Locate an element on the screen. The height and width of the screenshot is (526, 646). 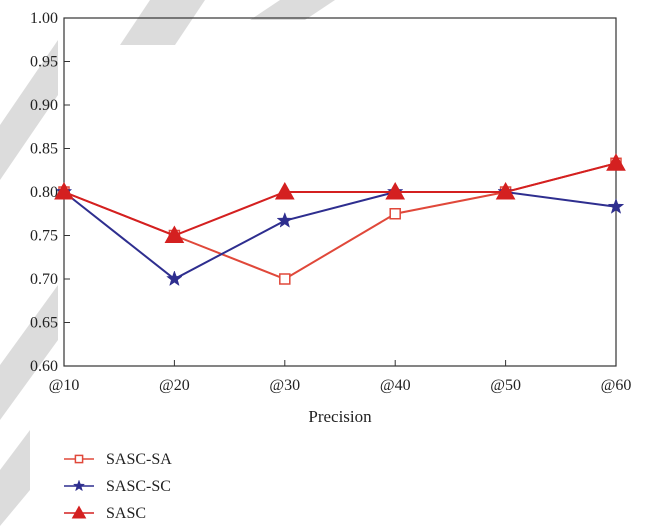
y-axis: 0.60 0.65 0.70 0.75 0.80 0.85 0.90 0.95 1.00 is located at coordinates (50, 192).